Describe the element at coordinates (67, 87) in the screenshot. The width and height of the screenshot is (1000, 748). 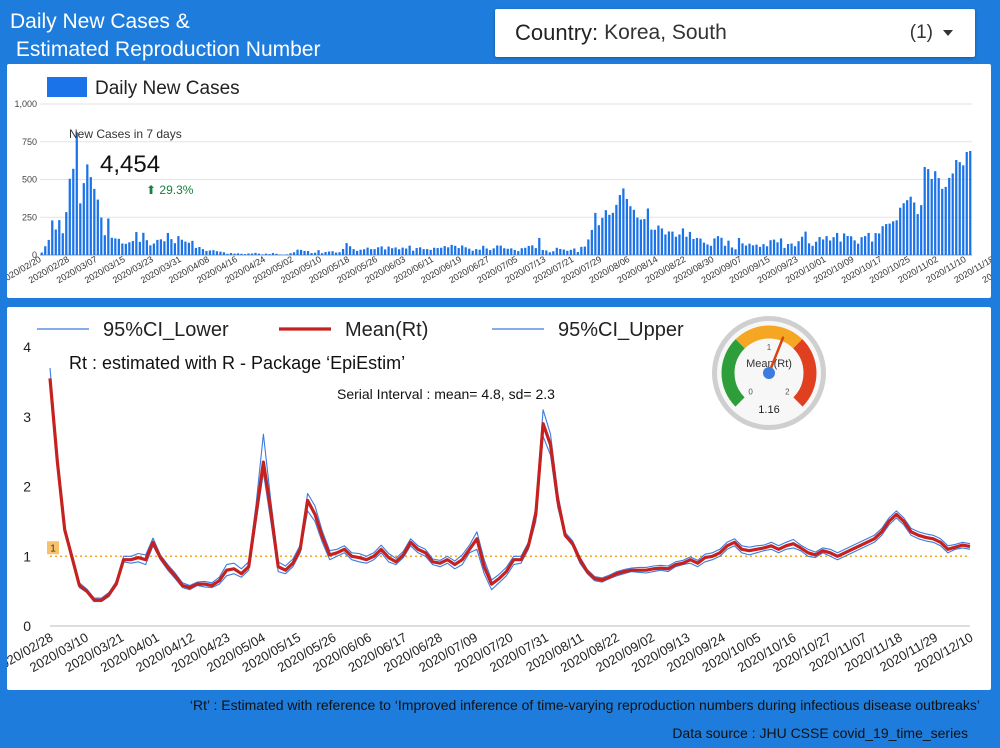
I see `legend-swatch-daily-new-cases` at that location.